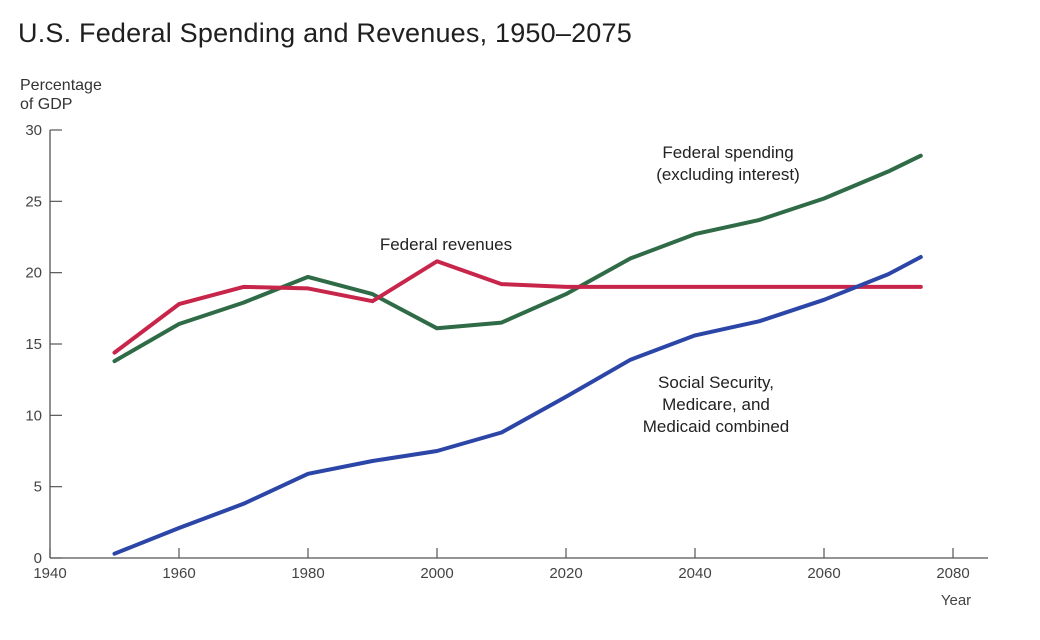 The height and width of the screenshot is (640, 1040). What do you see at coordinates (178, 573) in the screenshot?
I see `x-tick-label: 1960` at bounding box center [178, 573].